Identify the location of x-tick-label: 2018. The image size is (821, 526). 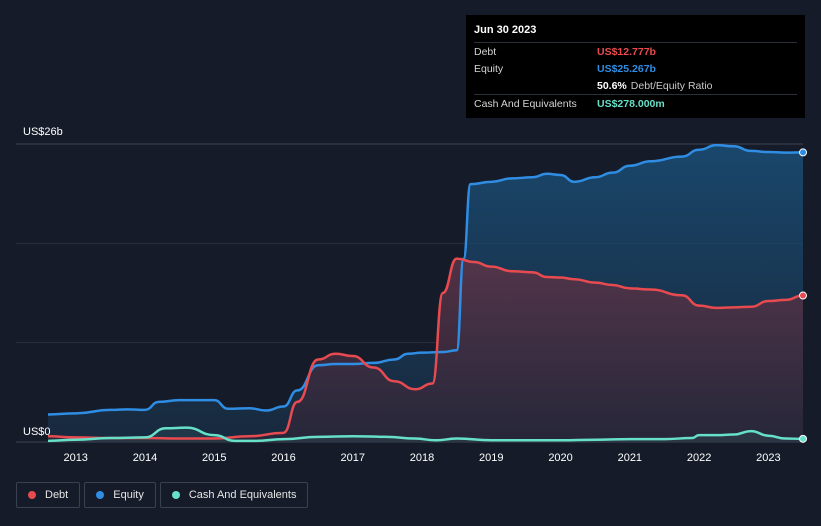
(422, 458).